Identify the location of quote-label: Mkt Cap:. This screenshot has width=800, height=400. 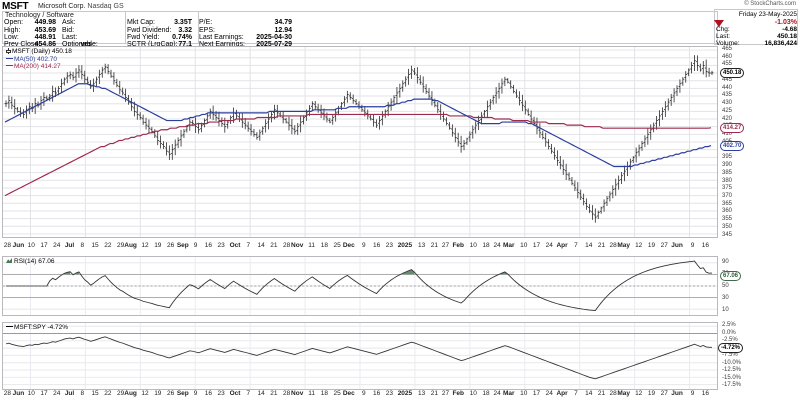
(141, 22).